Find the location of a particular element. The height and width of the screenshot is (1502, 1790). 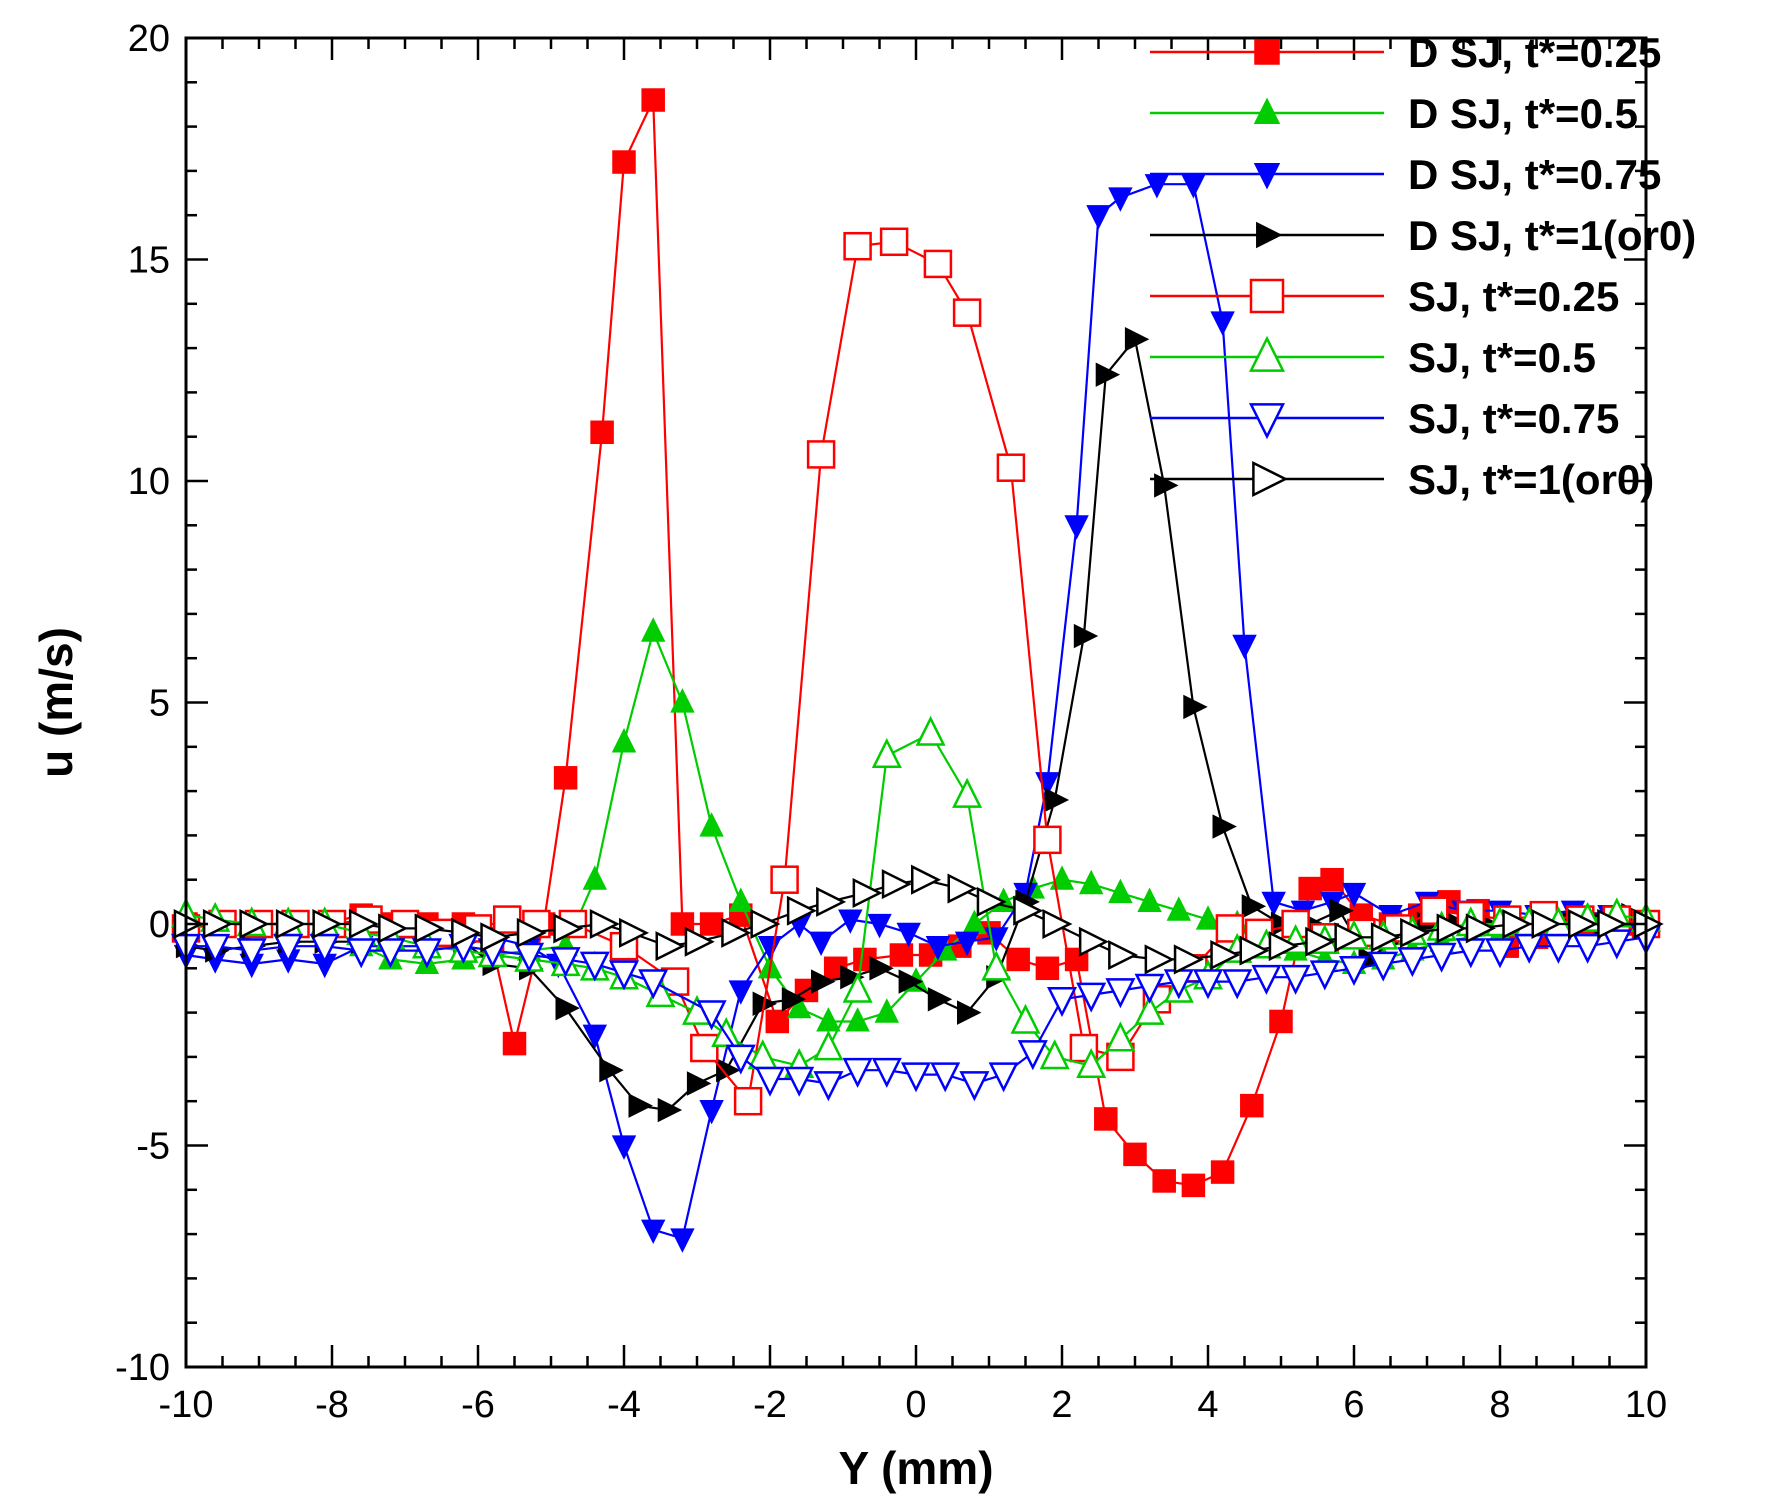

legend-label: SJ, t*=0.5 is located at coordinates (1502, 357).